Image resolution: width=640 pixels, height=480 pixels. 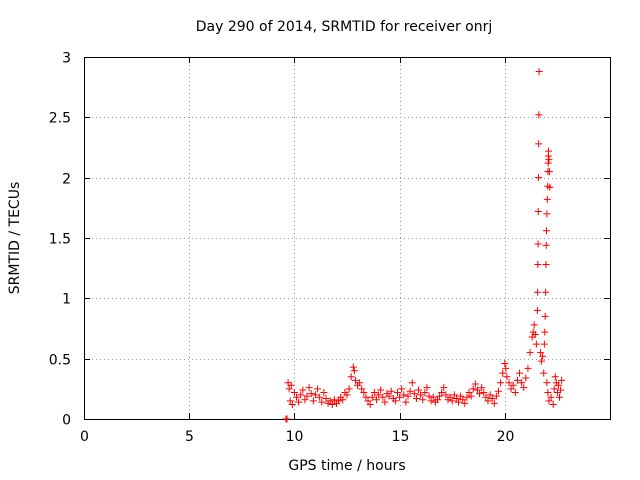 What do you see at coordinates (84, 437) in the screenshot?
I see `x-tick-label: 0` at bounding box center [84, 437].